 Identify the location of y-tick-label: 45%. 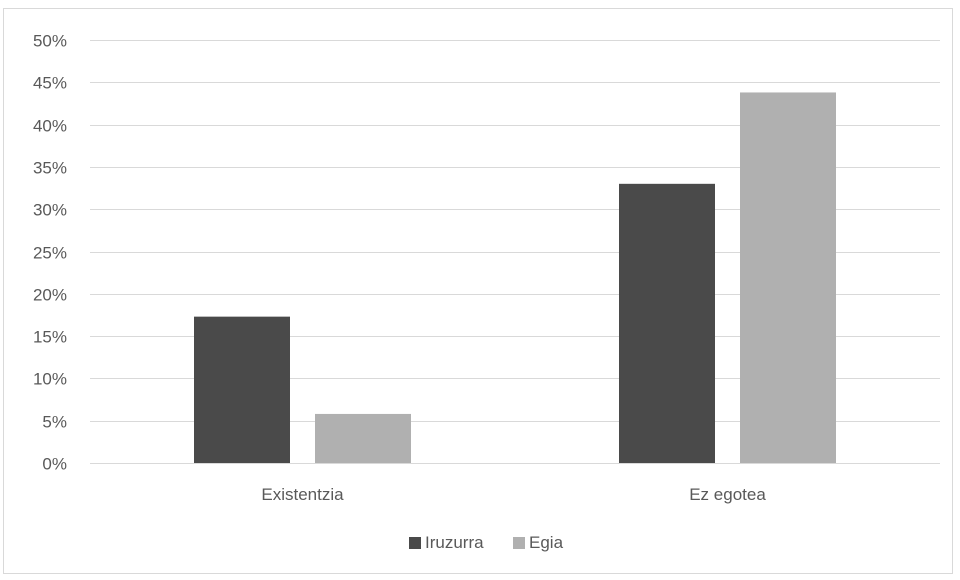
(50, 83).